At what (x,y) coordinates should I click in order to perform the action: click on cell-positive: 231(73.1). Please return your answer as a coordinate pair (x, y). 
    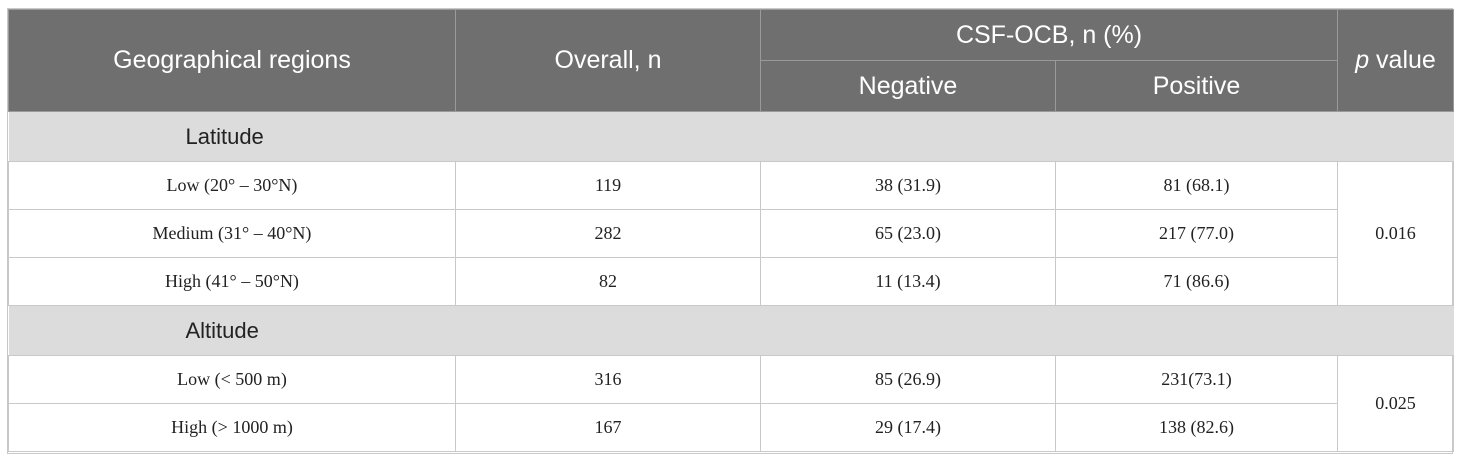
    Looking at the image, I should click on (1196, 379).